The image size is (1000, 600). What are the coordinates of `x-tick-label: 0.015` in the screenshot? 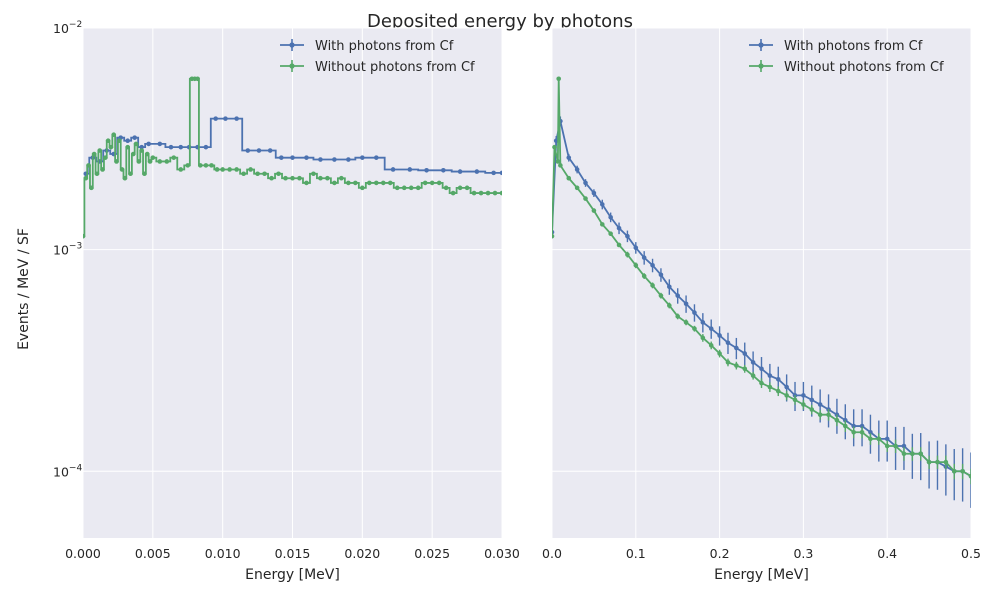 It's located at (293, 553).